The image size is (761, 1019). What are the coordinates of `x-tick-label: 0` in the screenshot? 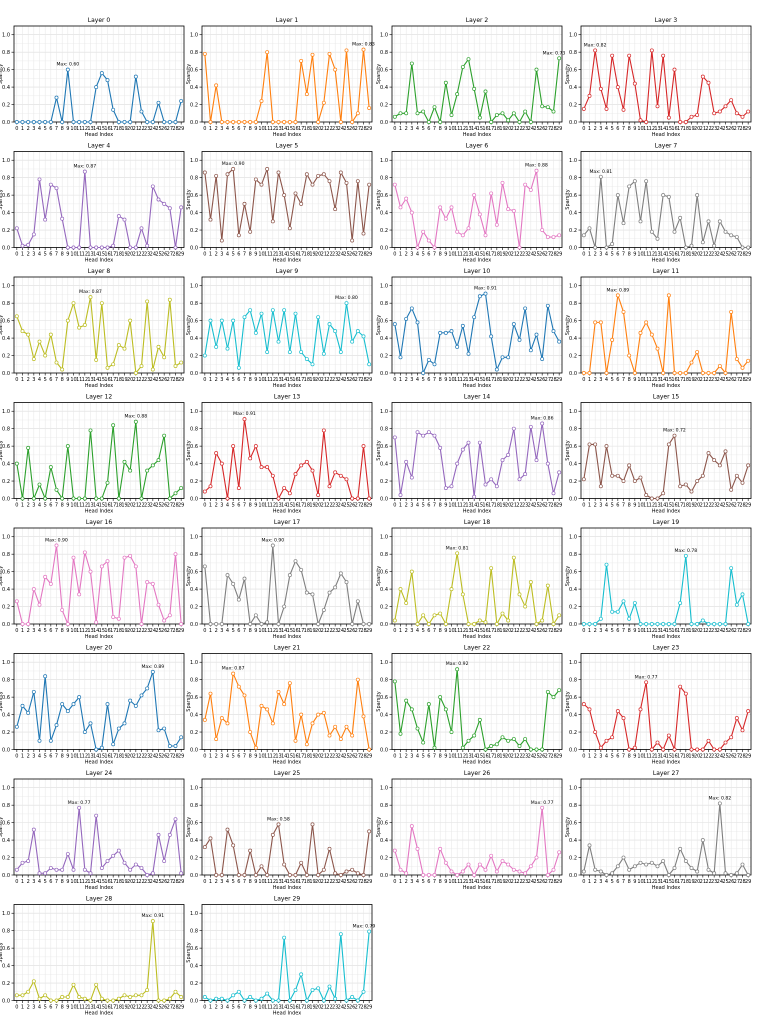 It's located at (583, 882).